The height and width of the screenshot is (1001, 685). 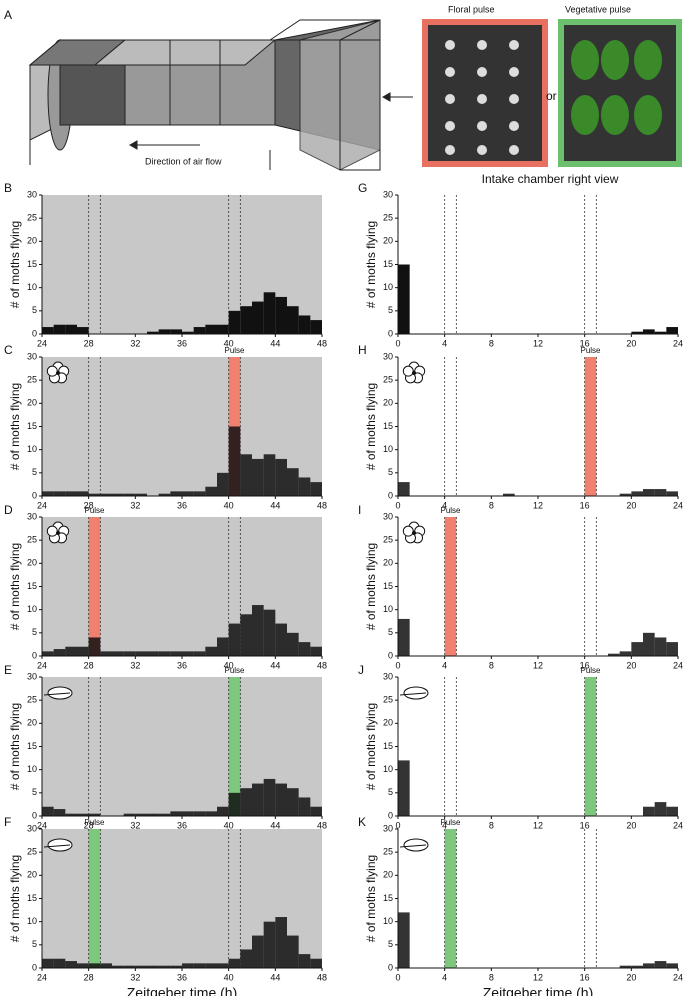 I want to click on x-tick-label: 0, so click(x=397, y=665).